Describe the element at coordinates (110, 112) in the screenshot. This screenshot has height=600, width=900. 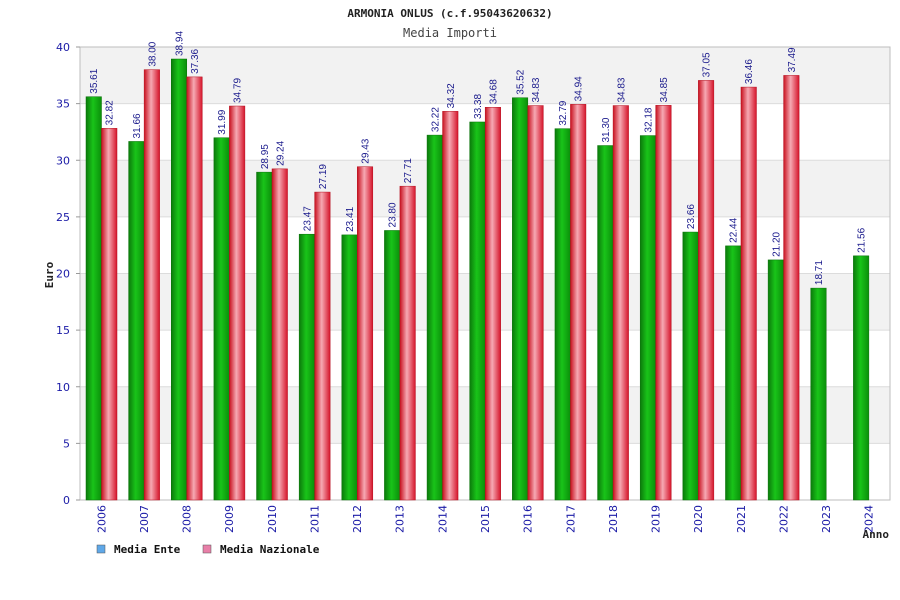
I see `data-label: 32.82` at that location.